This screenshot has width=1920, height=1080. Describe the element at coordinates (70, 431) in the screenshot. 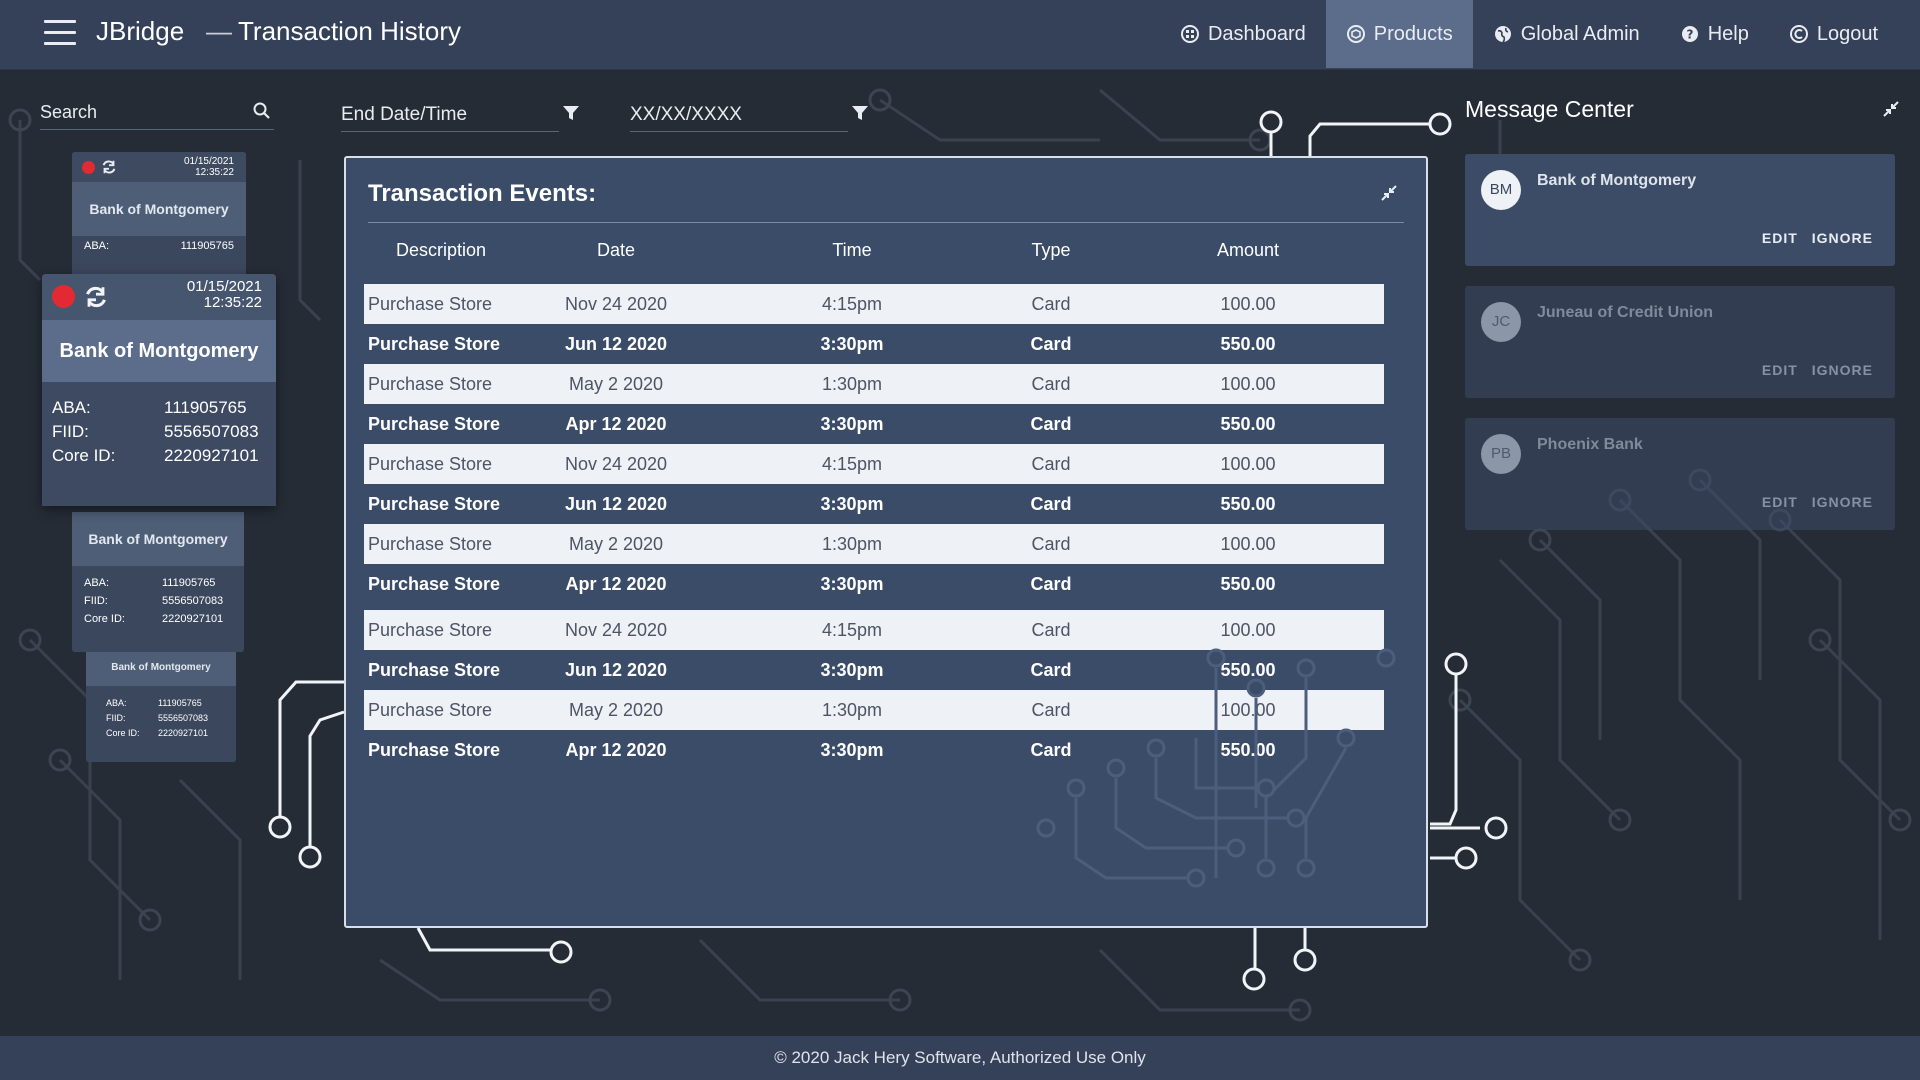

I see `fiid-label: FIID:` at that location.